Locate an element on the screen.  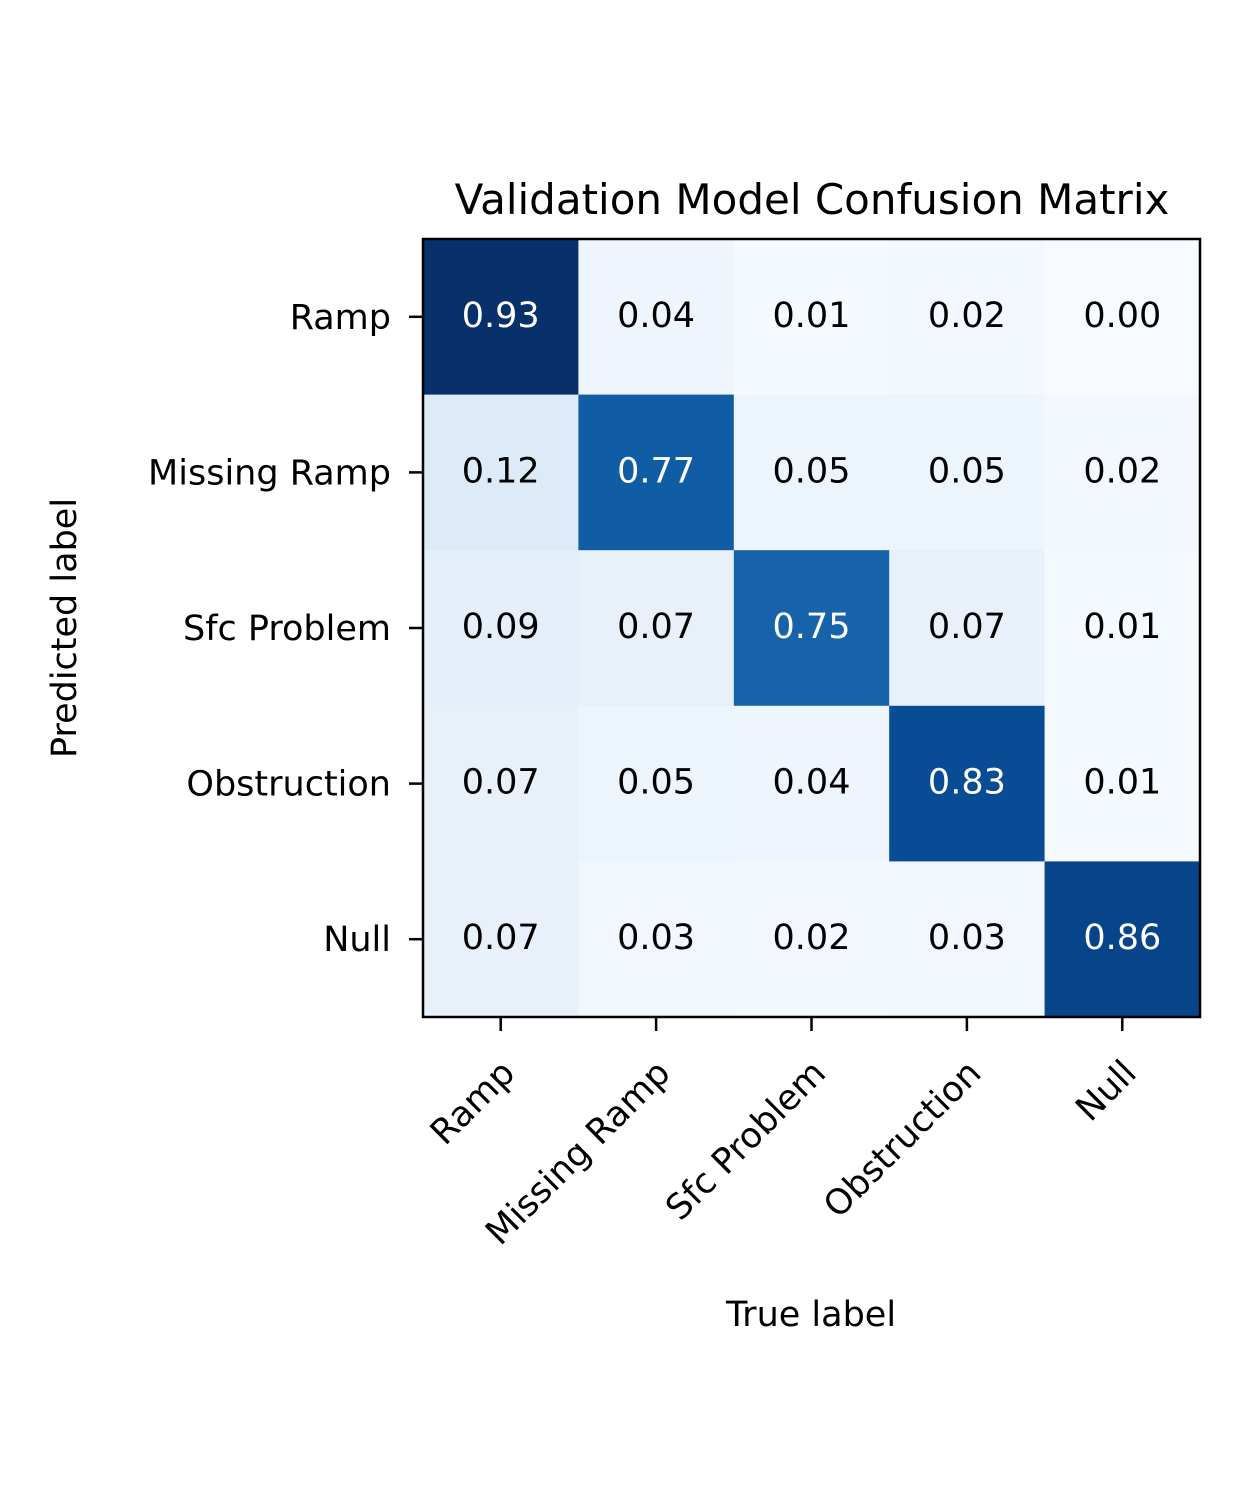
cell-value-label: 0.12 is located at coordinates (501, 471).